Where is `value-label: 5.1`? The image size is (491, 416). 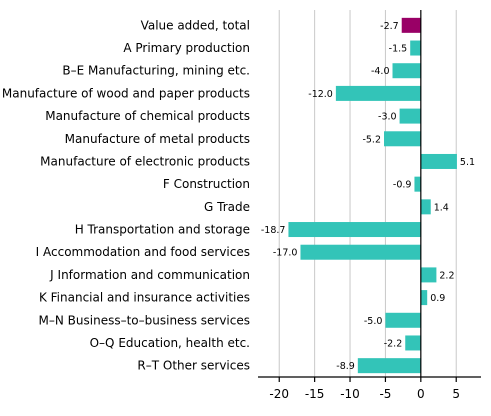
value-label: 5.1 is located at coordinates (467, 162).